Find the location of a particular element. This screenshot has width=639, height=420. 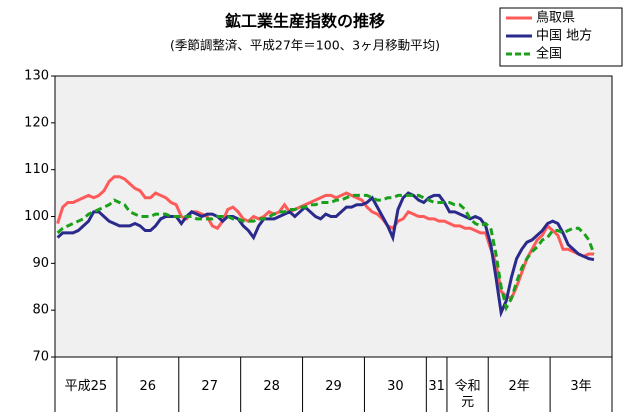

legend-label: 全国 is located at coordinates (549, 54).